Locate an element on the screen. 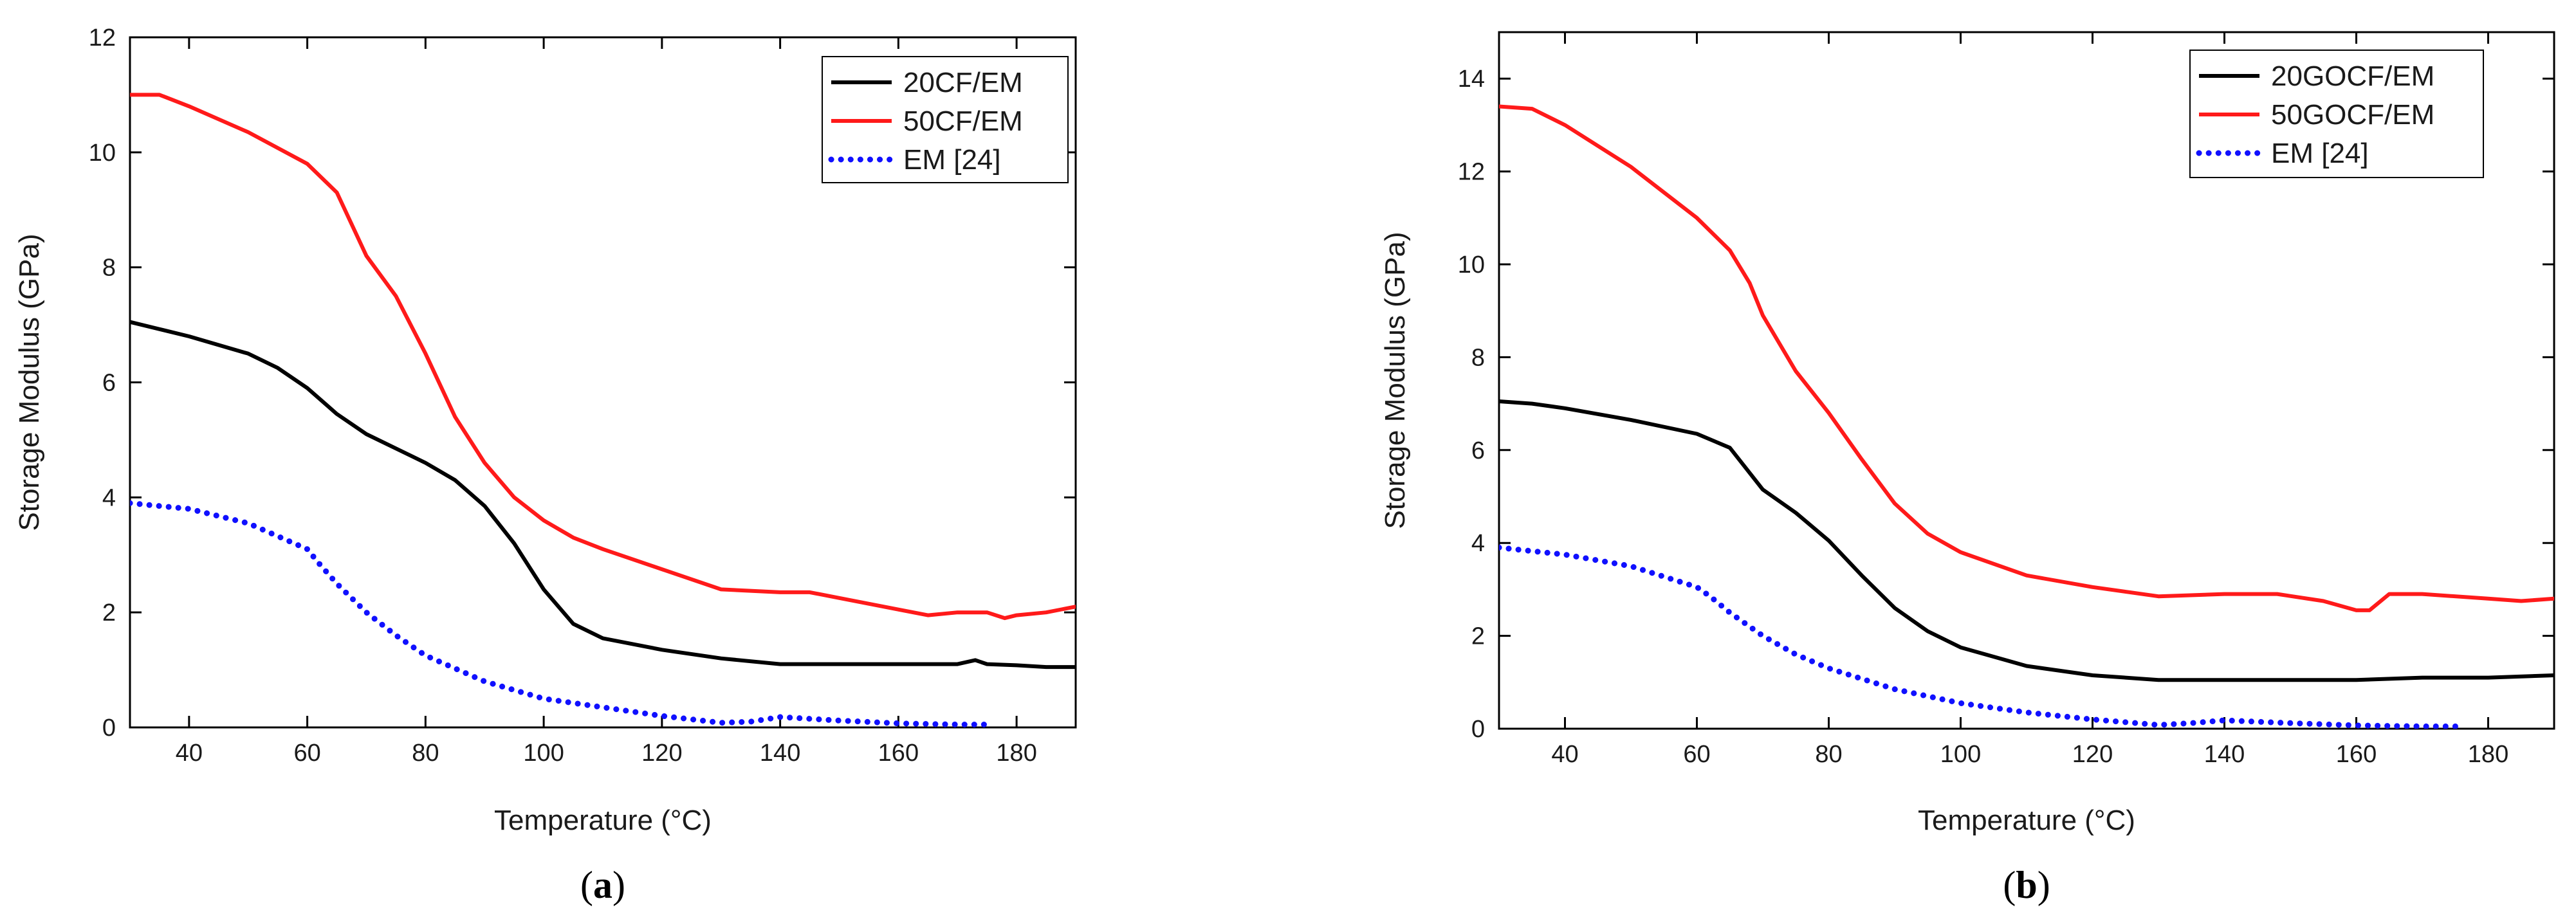  series-line-20gocf-em is located at coordinates (2026, 540).